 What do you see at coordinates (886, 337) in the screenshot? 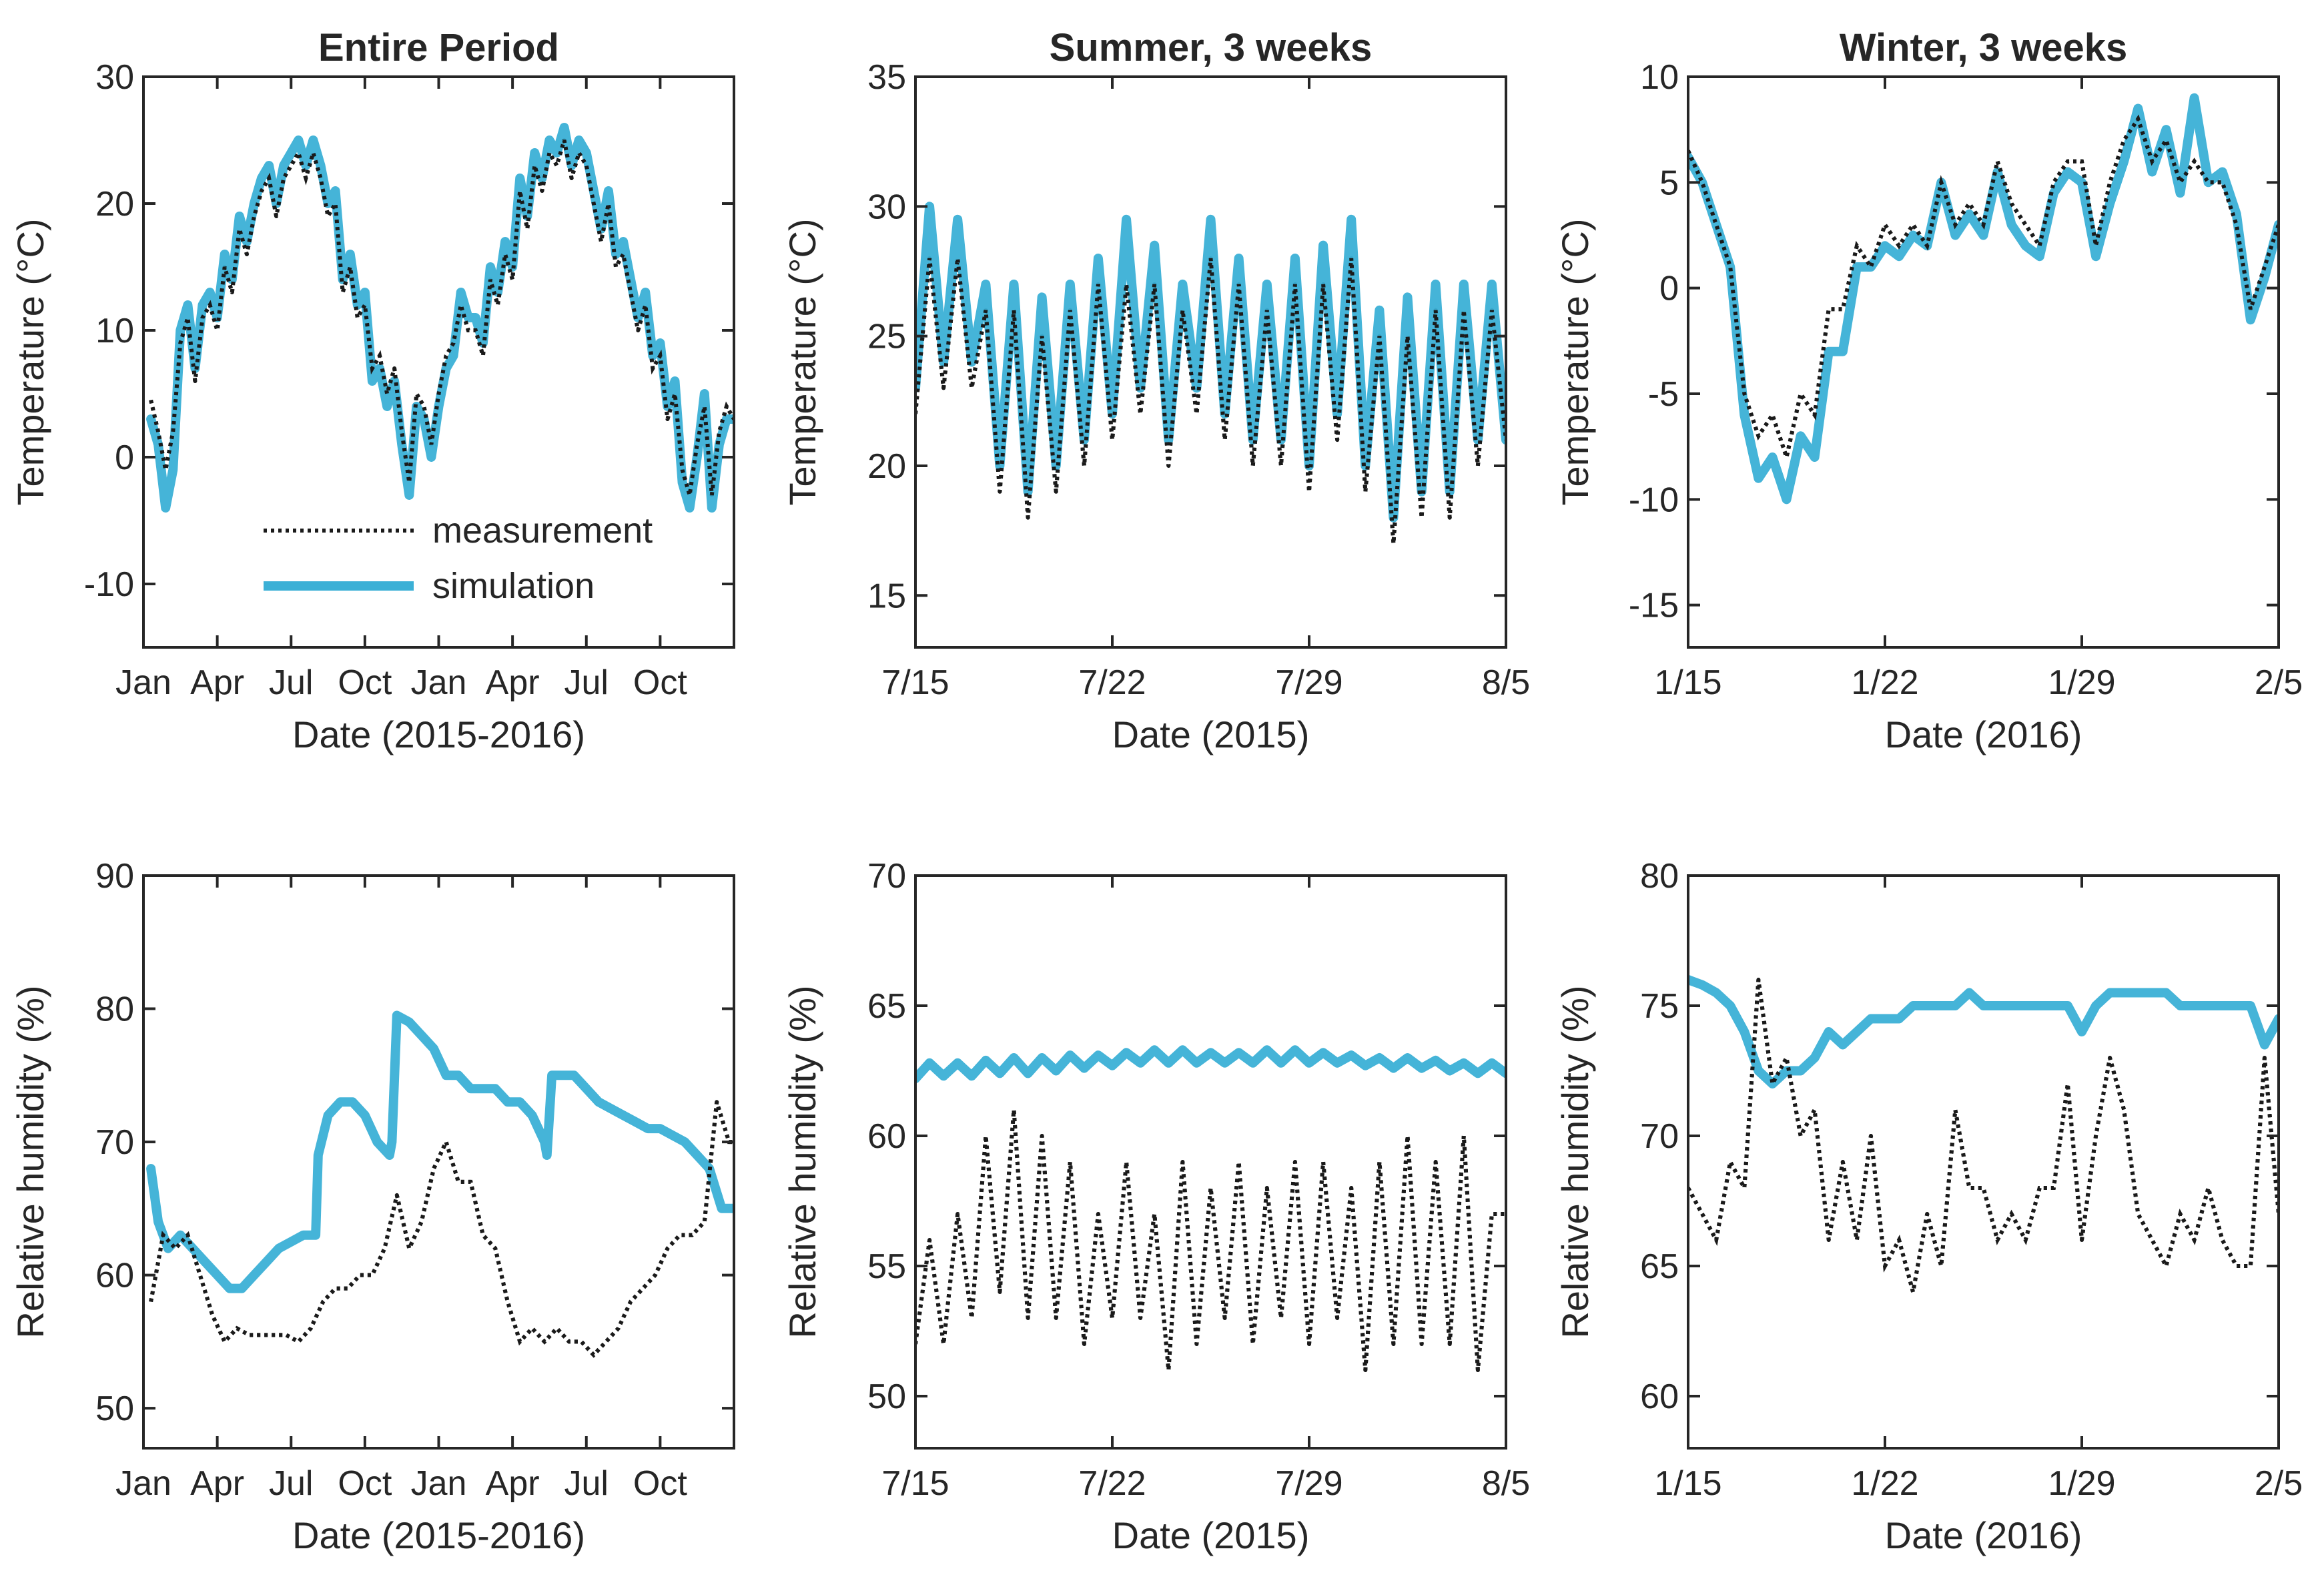
I see `y-tick-label: 25` at bounding box center [886, 337].